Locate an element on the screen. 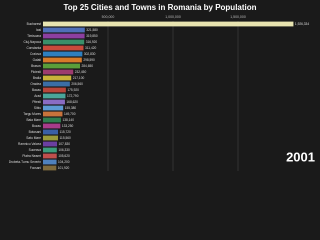 This screenshot has height=240, width=320. category-label: Arad is located at coordinates (37, 96).